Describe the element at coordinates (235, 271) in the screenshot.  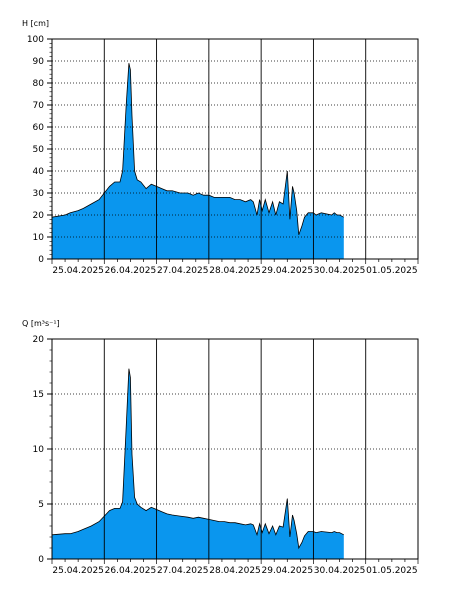
I see `chart-1-x-tick-label: 28.04.2025` at that location.